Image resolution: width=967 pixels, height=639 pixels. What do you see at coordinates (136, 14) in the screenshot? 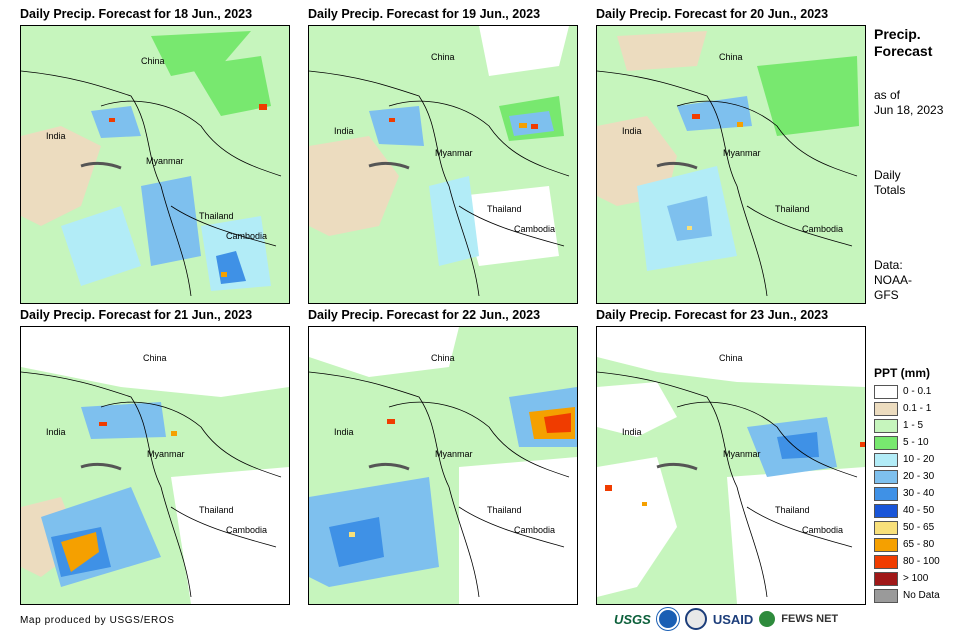
I see `panel-title: Daily Precip. Forecast for 18 Jun., 2023` at bounding box center [136, 14].